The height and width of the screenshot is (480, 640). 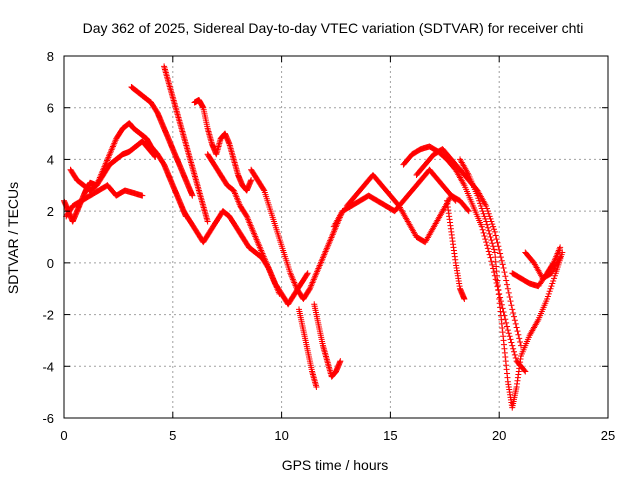 What do you see at coordinates (281, 435) in the screenshot?
I see `x-tick-label: 10` at bounding box center [281, 435].